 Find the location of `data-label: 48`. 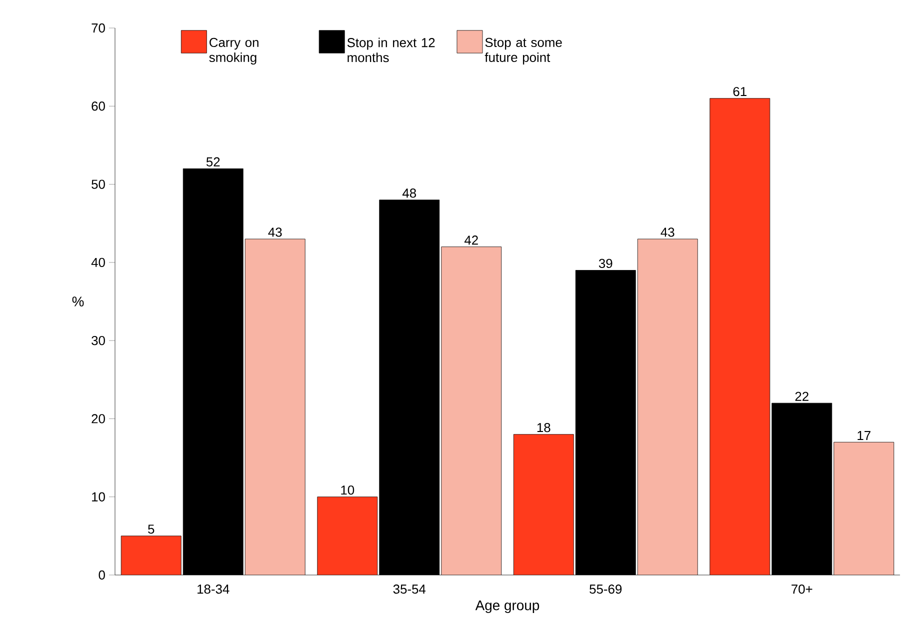

data-label: 48 is located at coordinates (409, 193).